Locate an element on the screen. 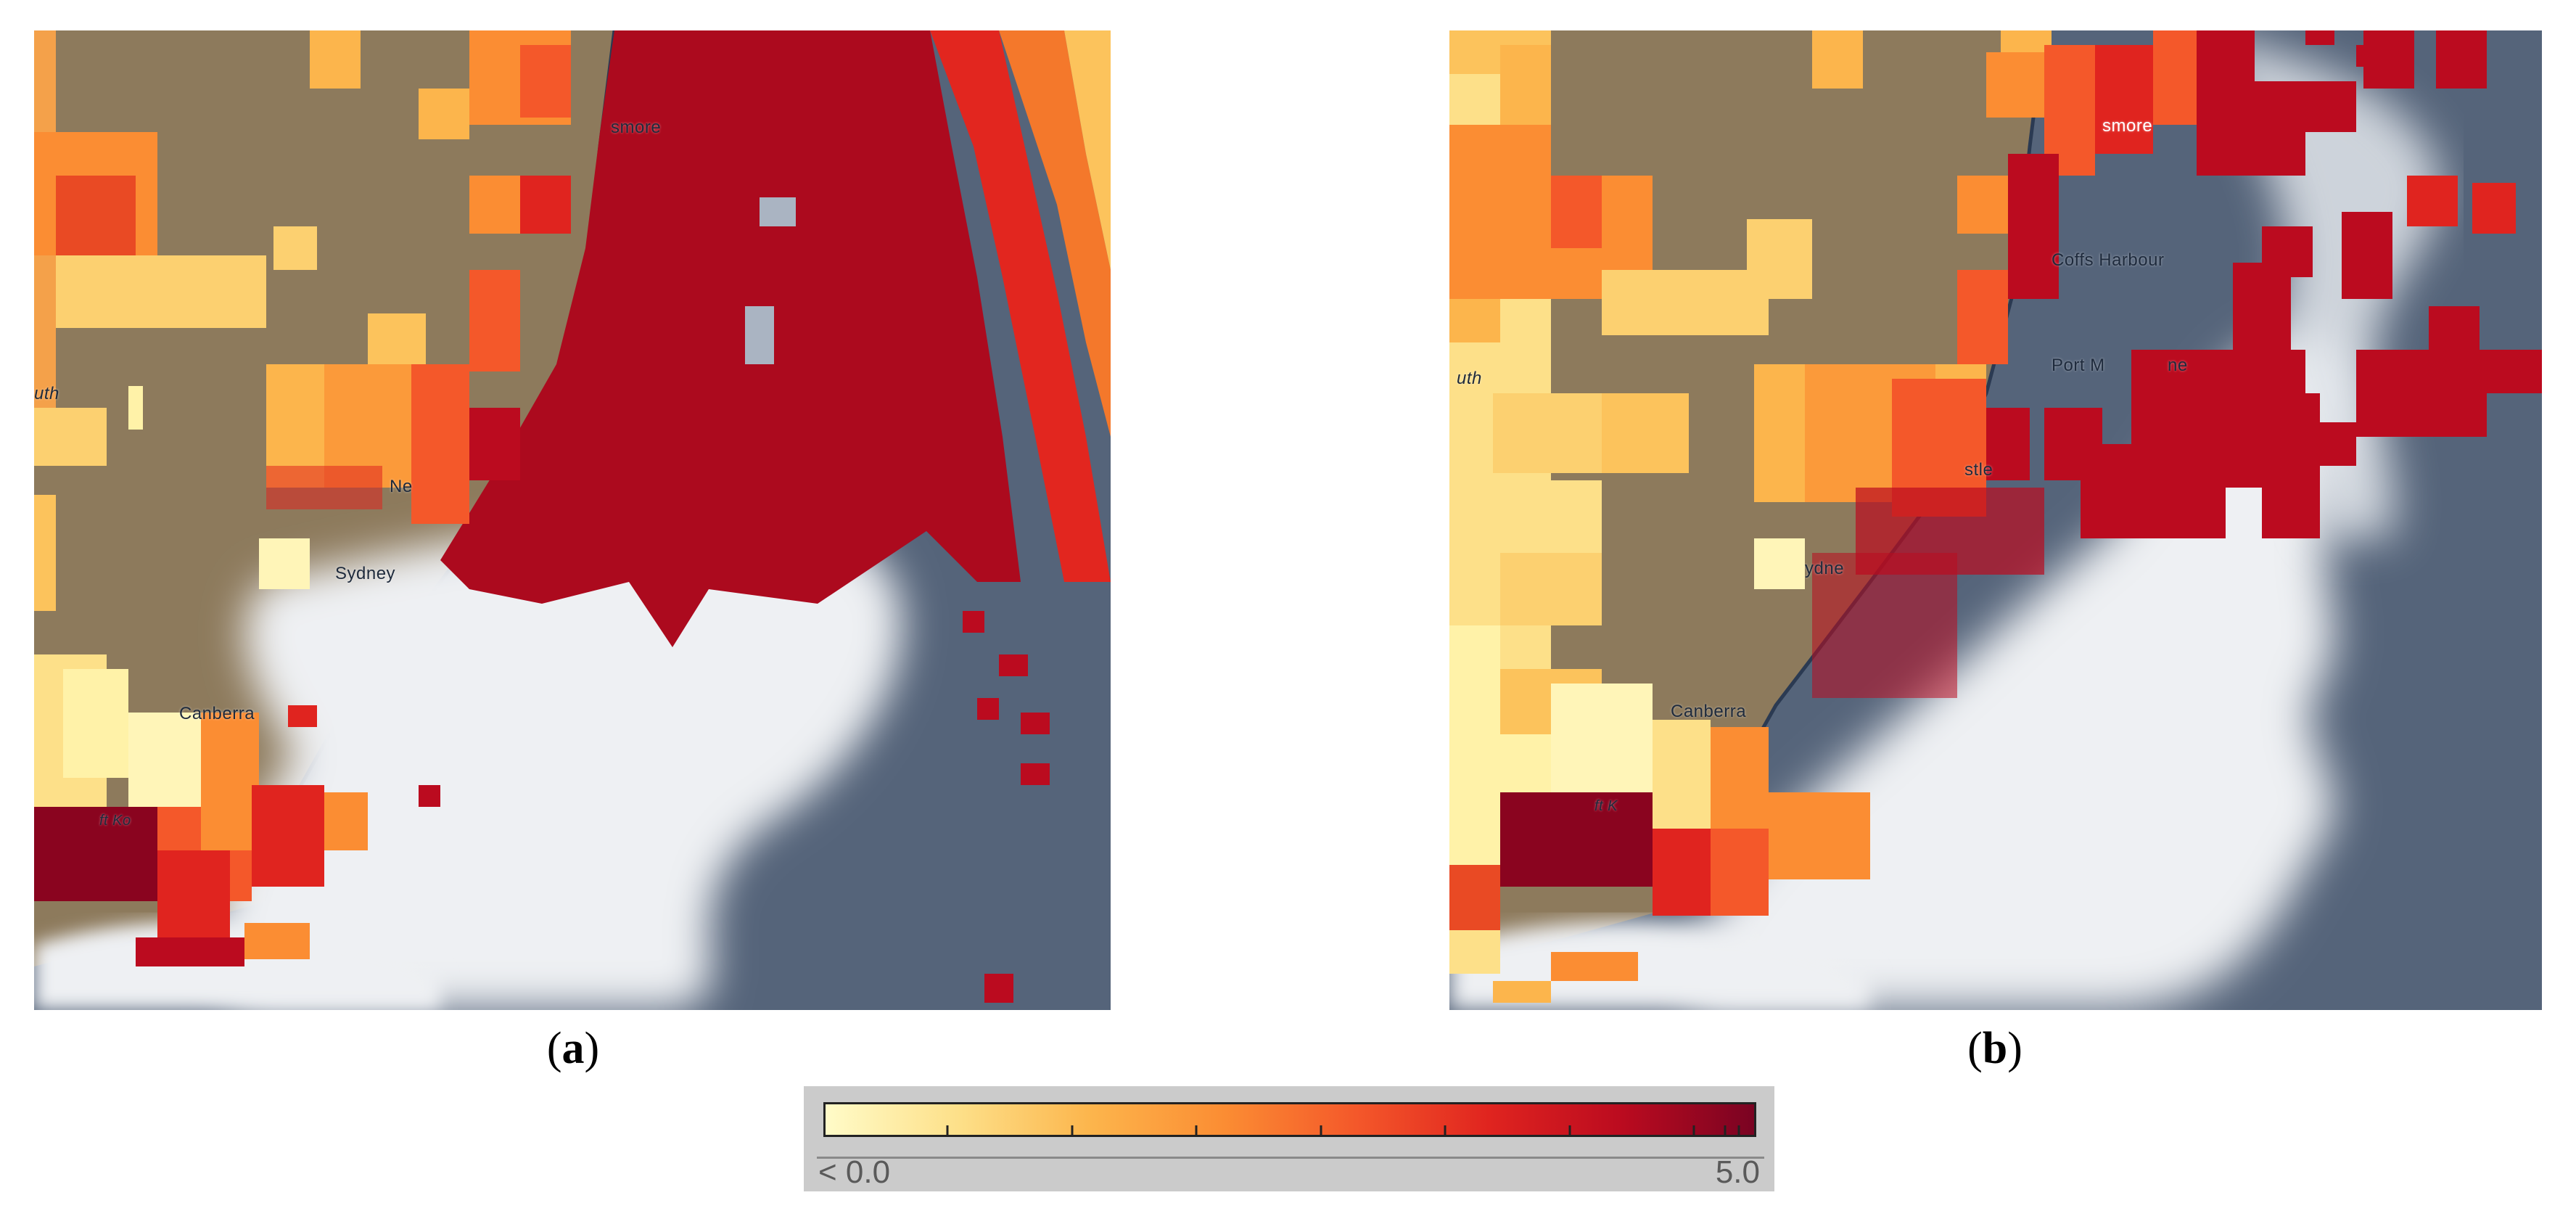 The width and height of the screenshot is (2576, 1211). cloud-band is located at coordinates (1659, 965).